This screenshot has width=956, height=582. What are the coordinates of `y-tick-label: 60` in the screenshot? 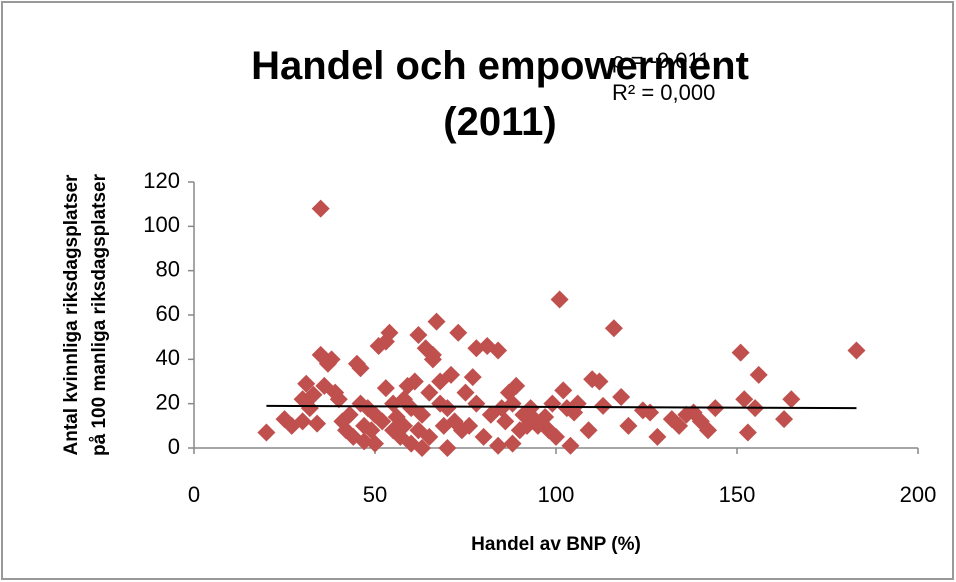 It's located at (168, 313).